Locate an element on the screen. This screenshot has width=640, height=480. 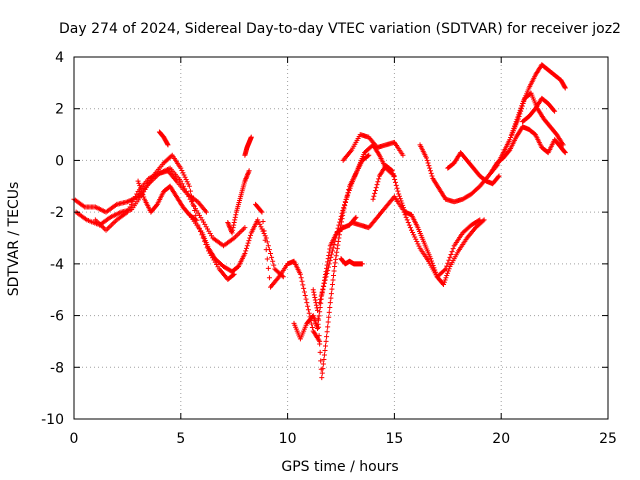
y-tick-label: -10 is located at coordinates (52, 420).